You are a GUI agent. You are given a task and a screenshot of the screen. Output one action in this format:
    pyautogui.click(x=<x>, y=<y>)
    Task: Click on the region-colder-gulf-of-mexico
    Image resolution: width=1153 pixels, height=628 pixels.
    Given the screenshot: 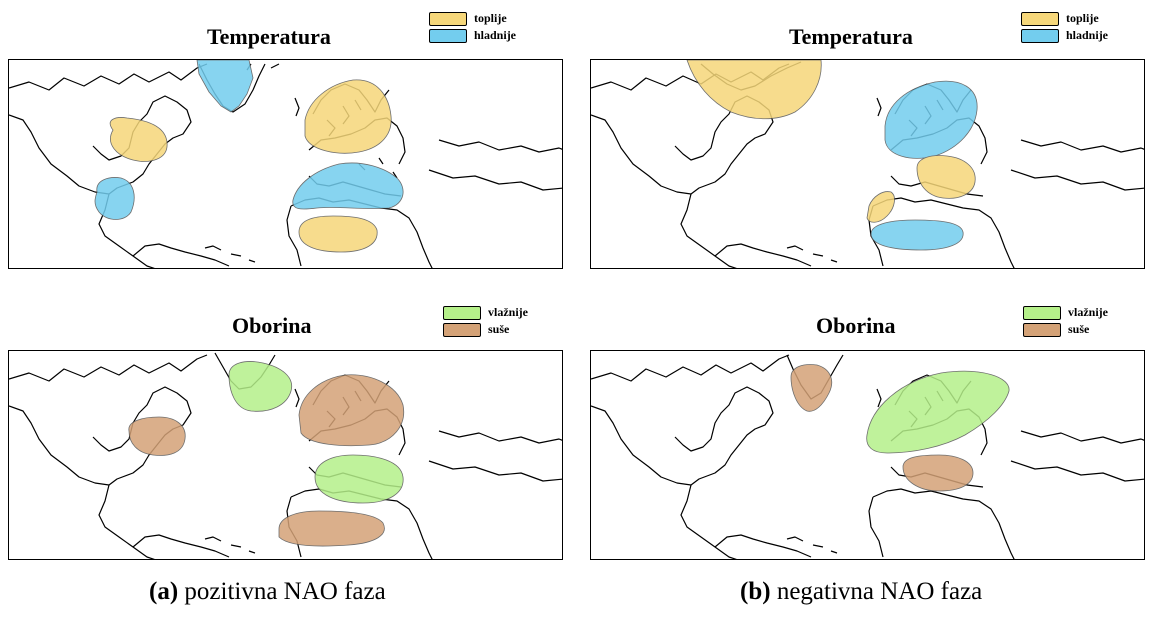 What is the action you would take?
    pyautogui.click(x=114, y=198)
    